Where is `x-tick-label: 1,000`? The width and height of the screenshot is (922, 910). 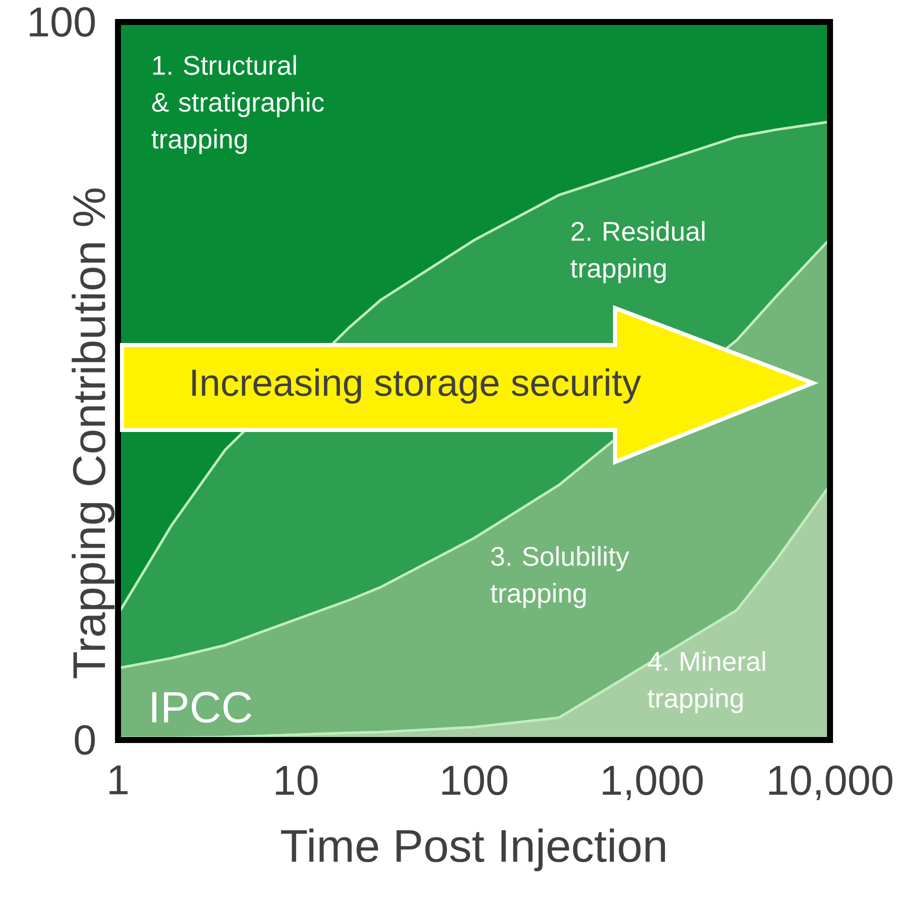 x-tick-label: 1,000 is located at coordinates (652, 783).